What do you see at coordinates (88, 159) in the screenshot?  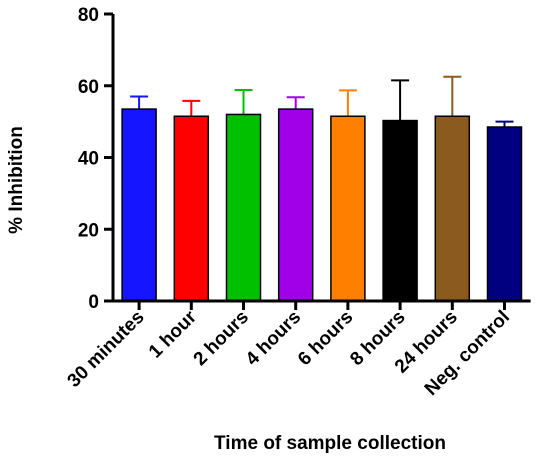 I see `y-tick-label: 40` at bounding box center [88, 159].